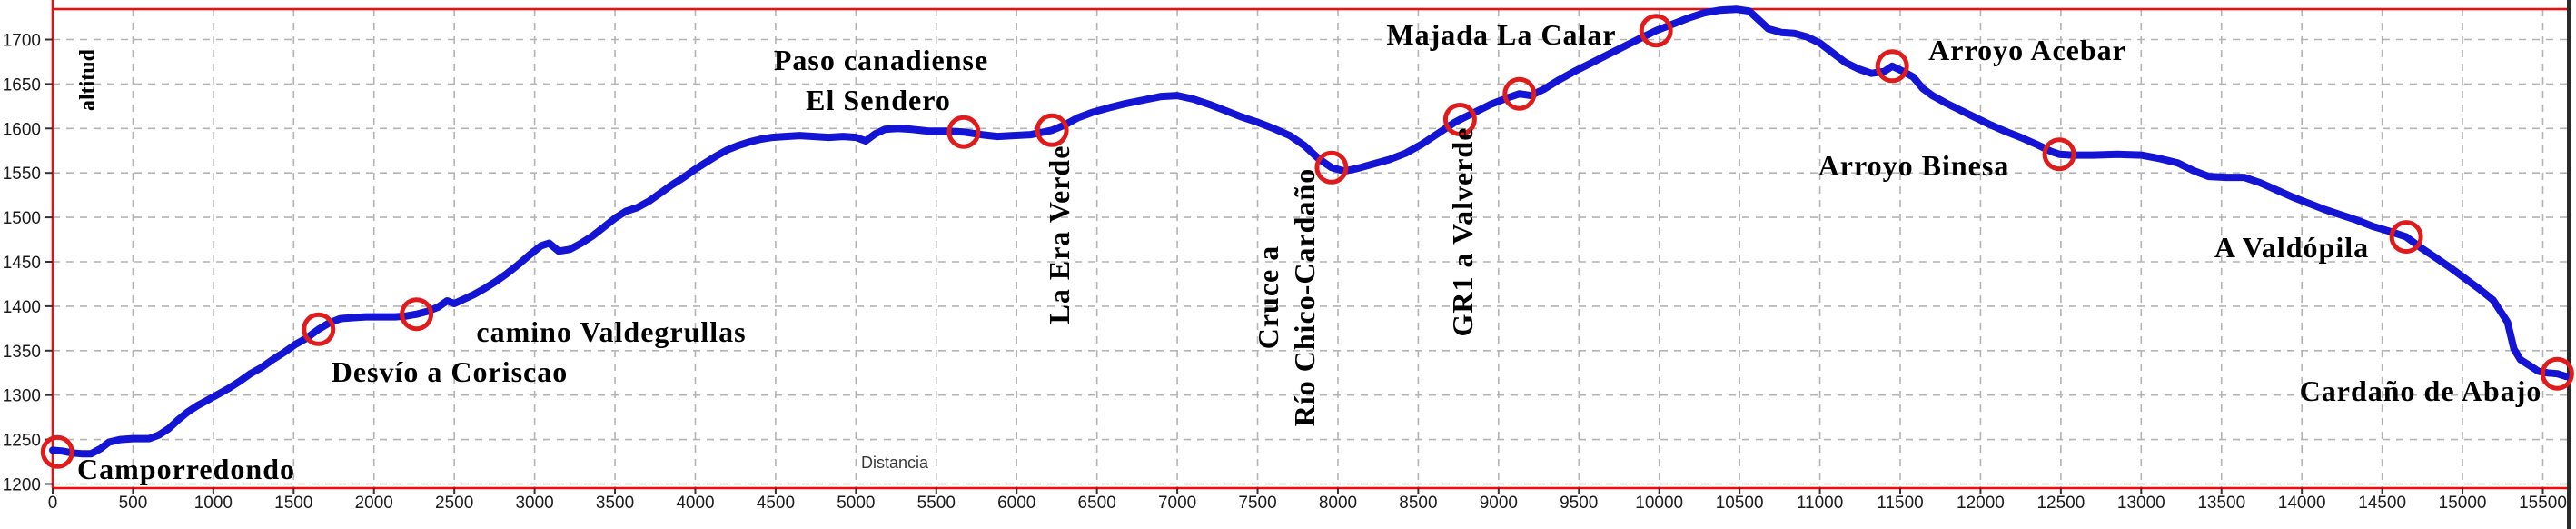  Describe the element at coordinates (22, 85) in the screenshot. I see `y-axis-tick-label: 1650` at that location.